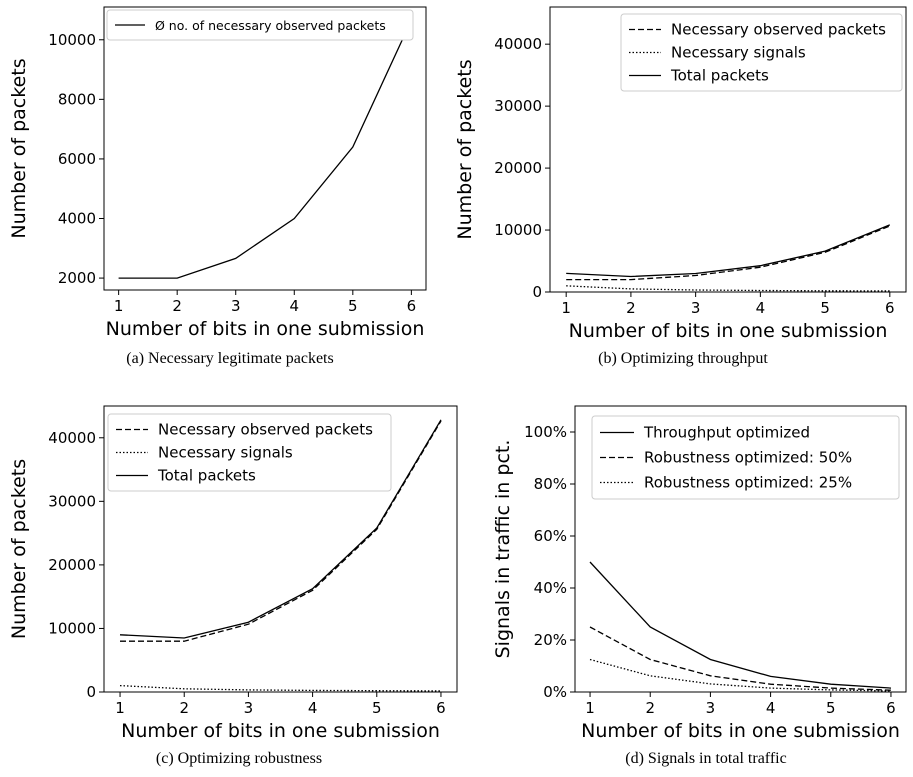  What do you see at coordinates (77, 219) in the screenshot?
I see `y-tick-label: 4000` at bounding box center [77, 219].